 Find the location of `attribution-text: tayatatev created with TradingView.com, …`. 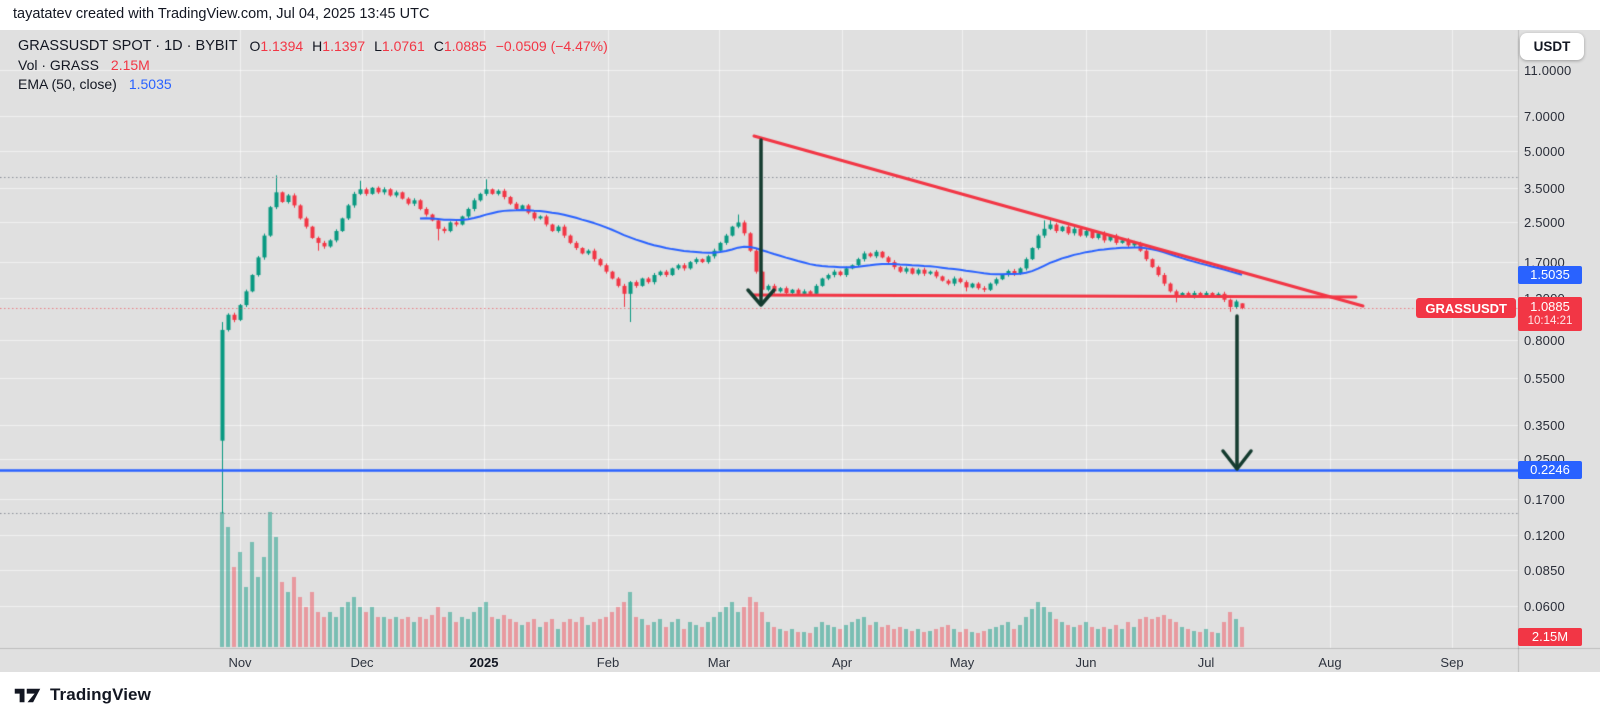

attribution-text: tayatatev created with TradingView.com, … is located at coordinates (221, 14).